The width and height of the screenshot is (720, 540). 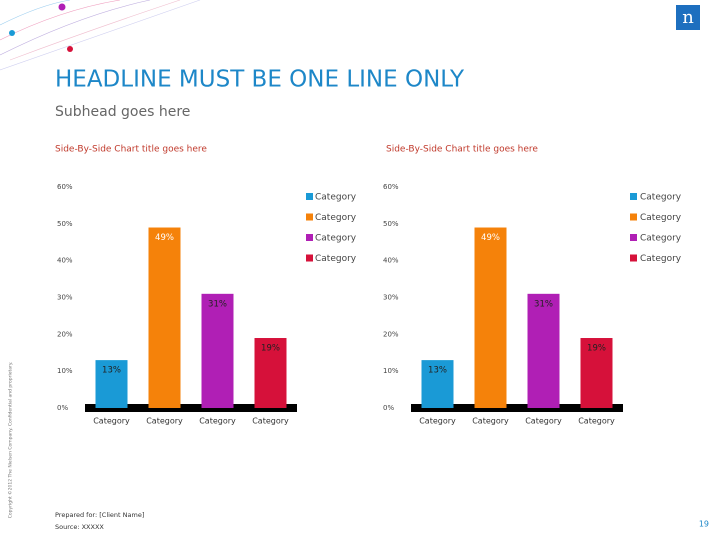 What do you see at coordinates (122, 112) in the screenshot?
I see `subhead: Subhead goes here` at bounding box center [122, 112].